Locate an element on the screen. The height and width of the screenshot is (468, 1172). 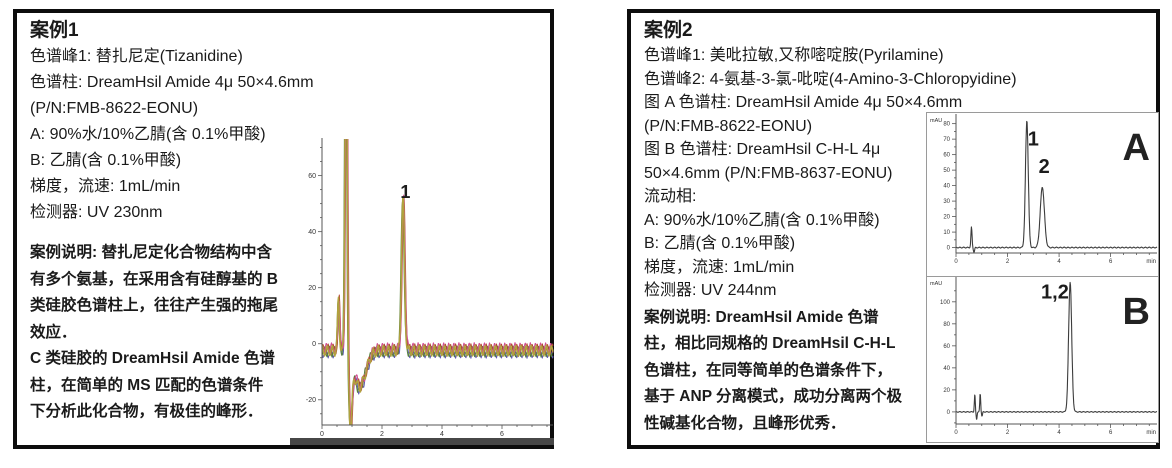
case1-condition-gradient: 梯度，流速: 1mL/min is located at coordinates (105, 186).